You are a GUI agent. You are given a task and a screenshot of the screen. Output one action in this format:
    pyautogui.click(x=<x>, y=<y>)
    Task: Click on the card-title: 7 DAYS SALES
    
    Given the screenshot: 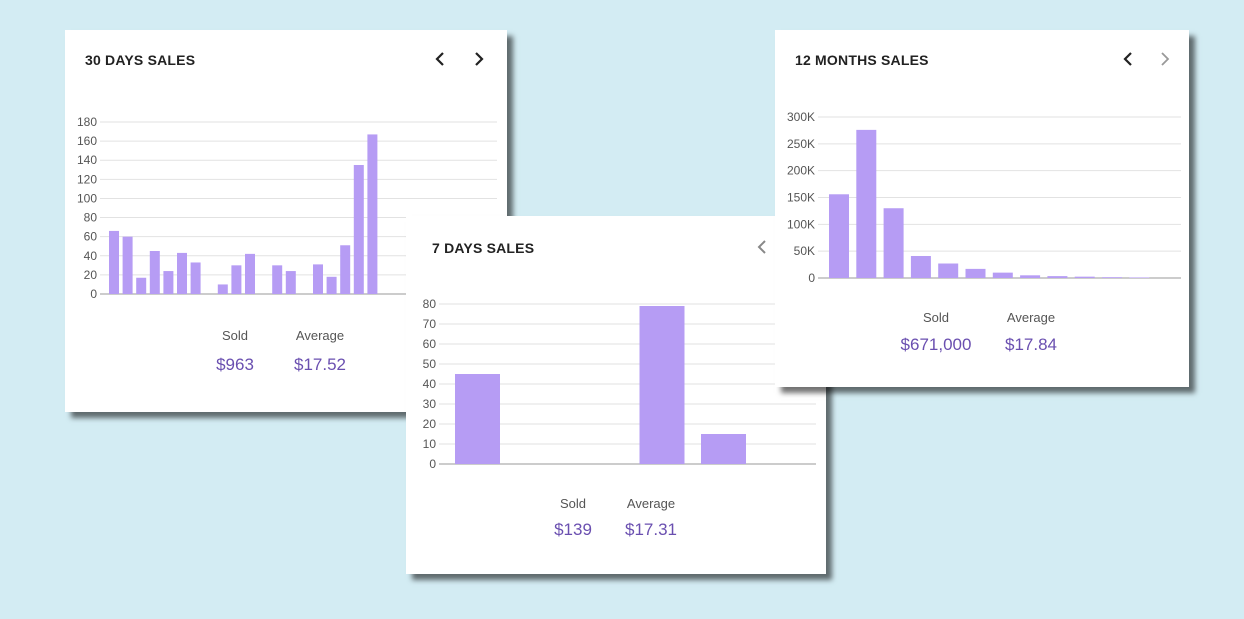 What is the action you would take?
    pyautogui.click(x=483, y=248)
    